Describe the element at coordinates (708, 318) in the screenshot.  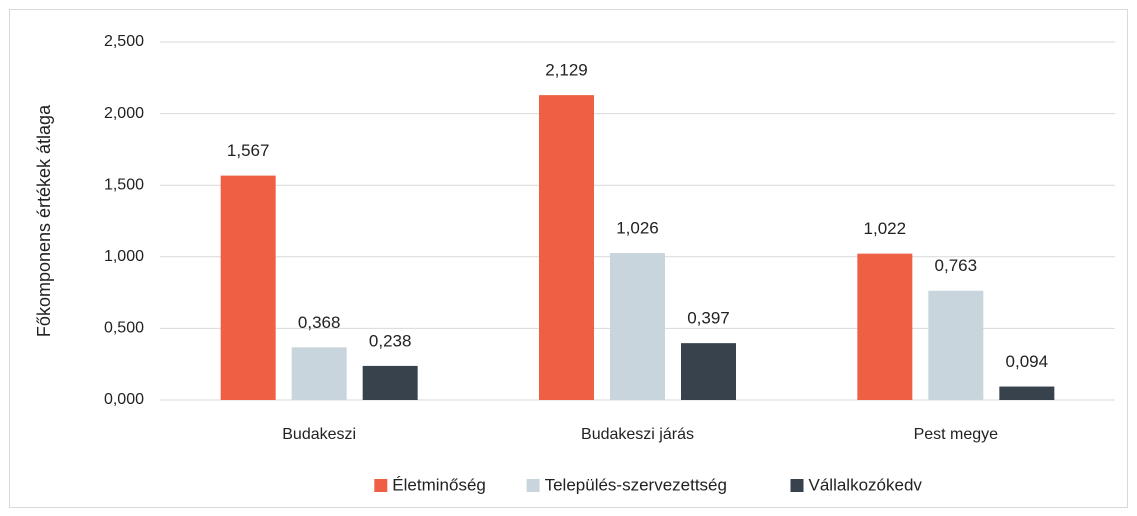
I see `data-label: 0,397` at that location.